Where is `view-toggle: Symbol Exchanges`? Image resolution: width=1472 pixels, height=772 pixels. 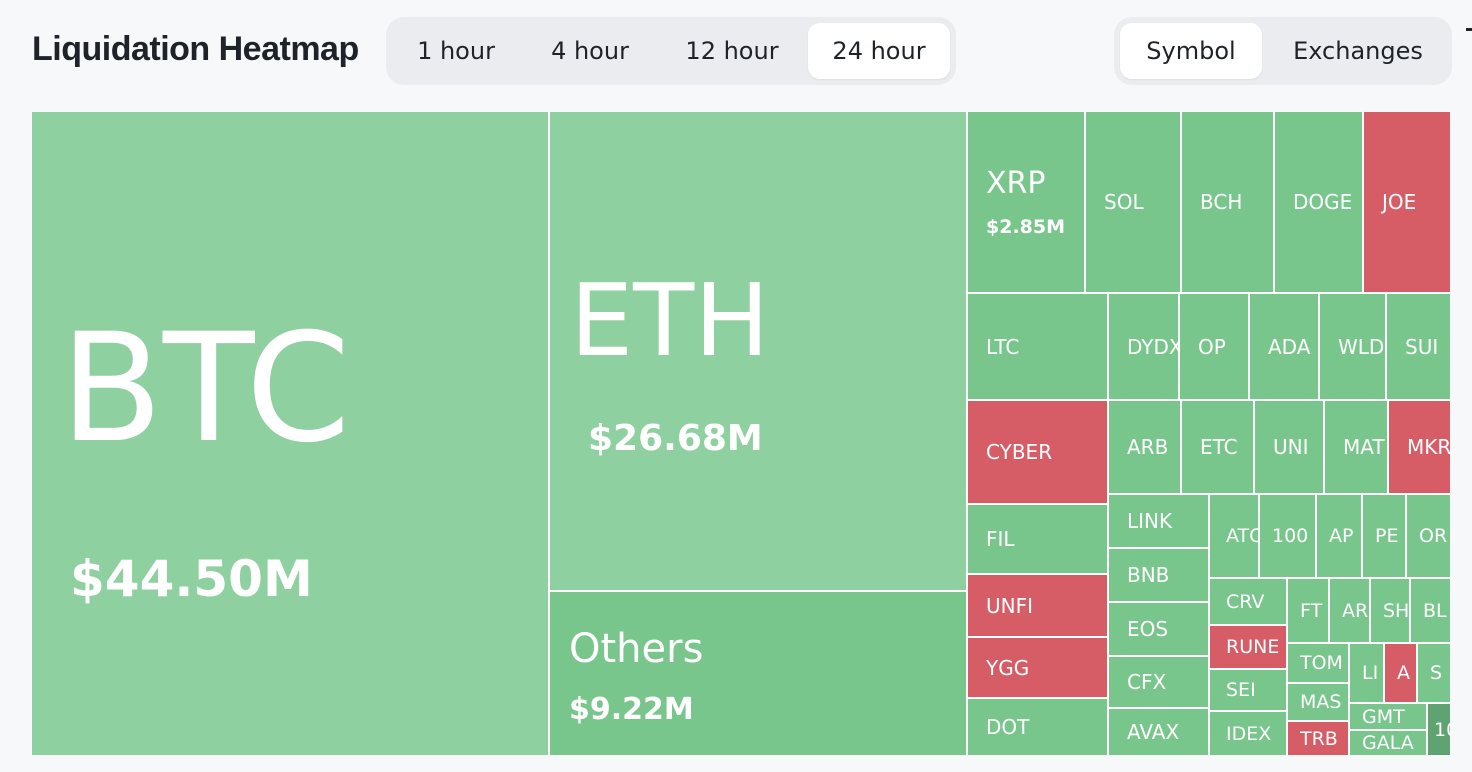
view-toggle: Symbol Exchanges is located at coordinates (1283, 51).